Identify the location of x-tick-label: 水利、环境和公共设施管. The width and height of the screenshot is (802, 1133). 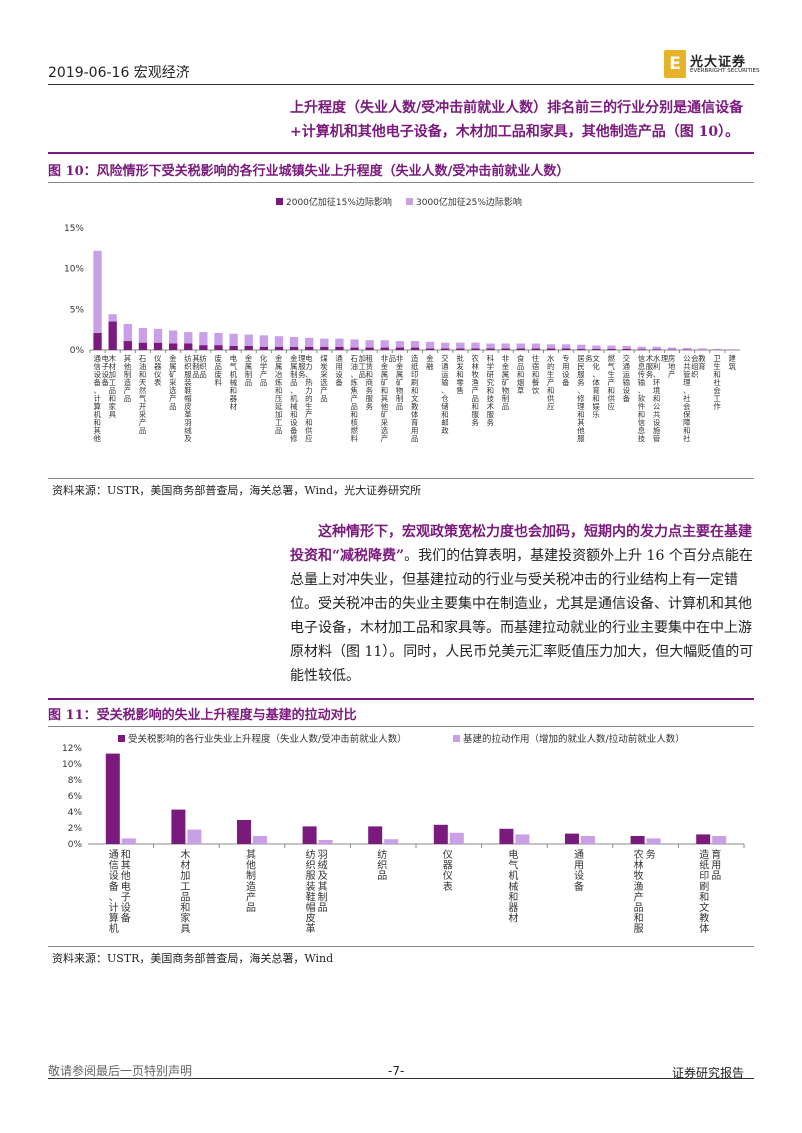
(657, 398).